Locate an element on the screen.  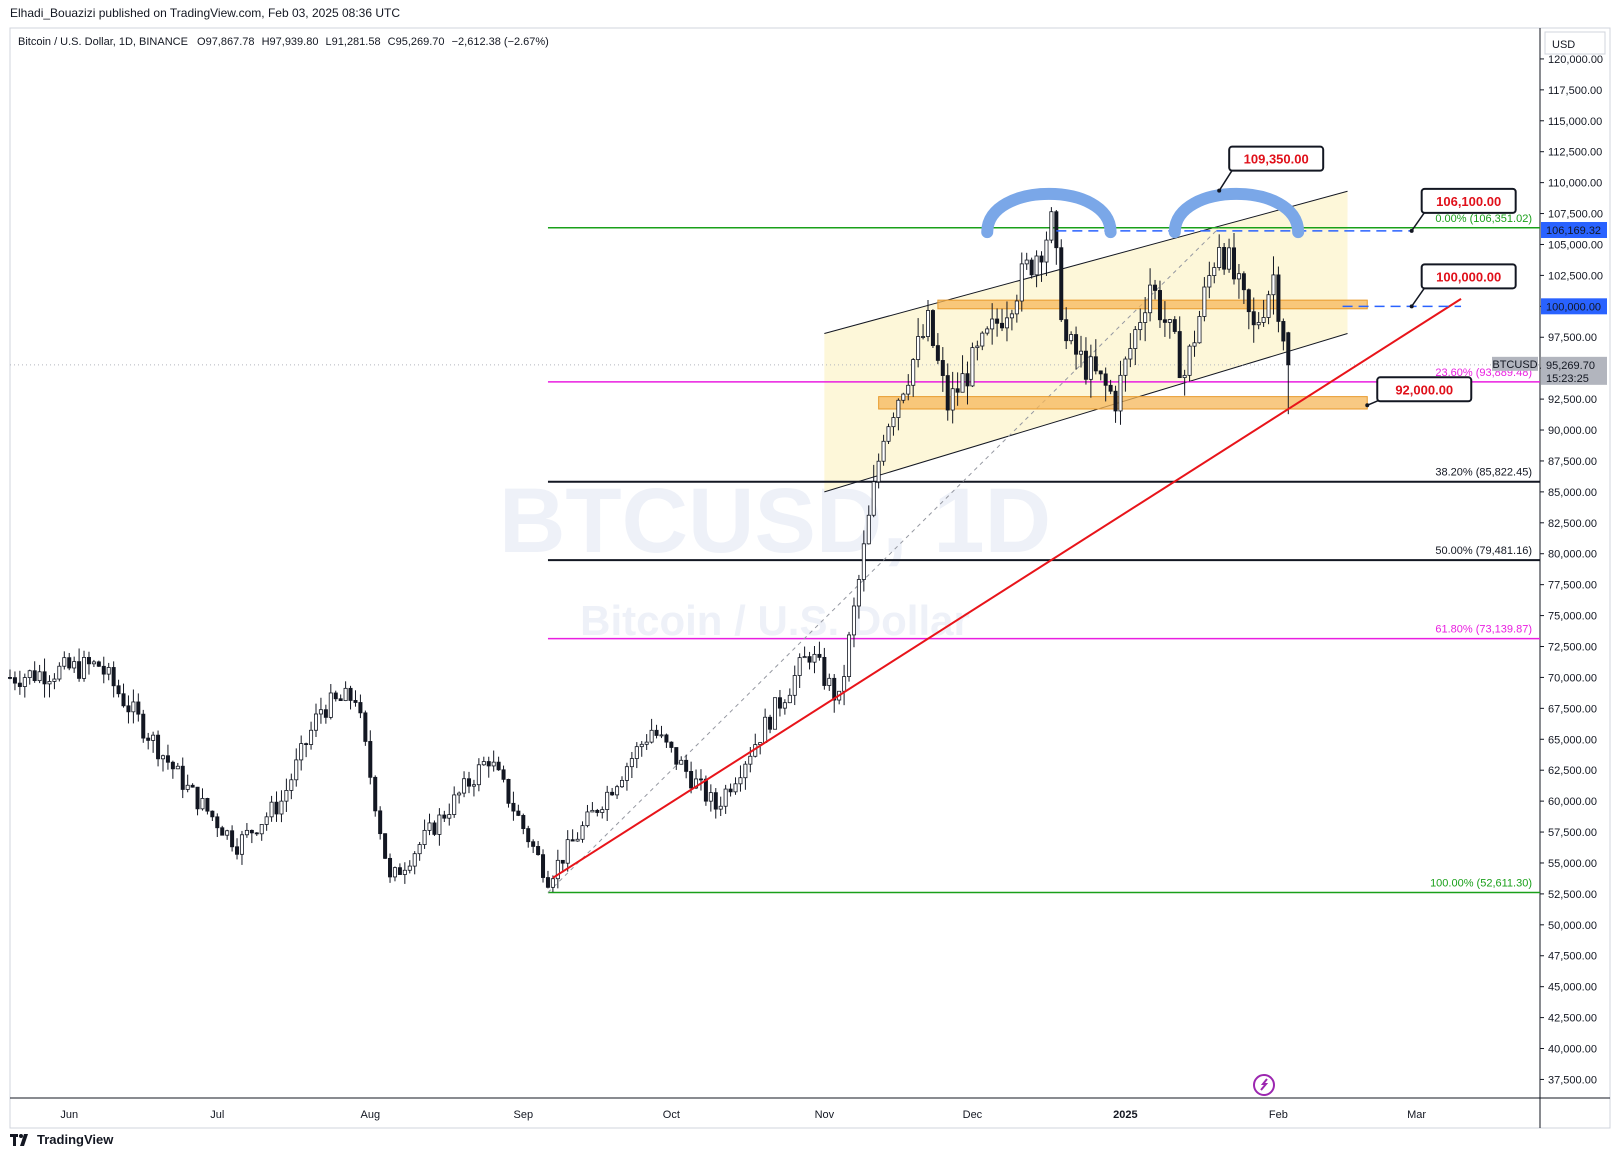
fib-level-label: 0.00% (106,351.02) is located at coordinates (1483, 219).